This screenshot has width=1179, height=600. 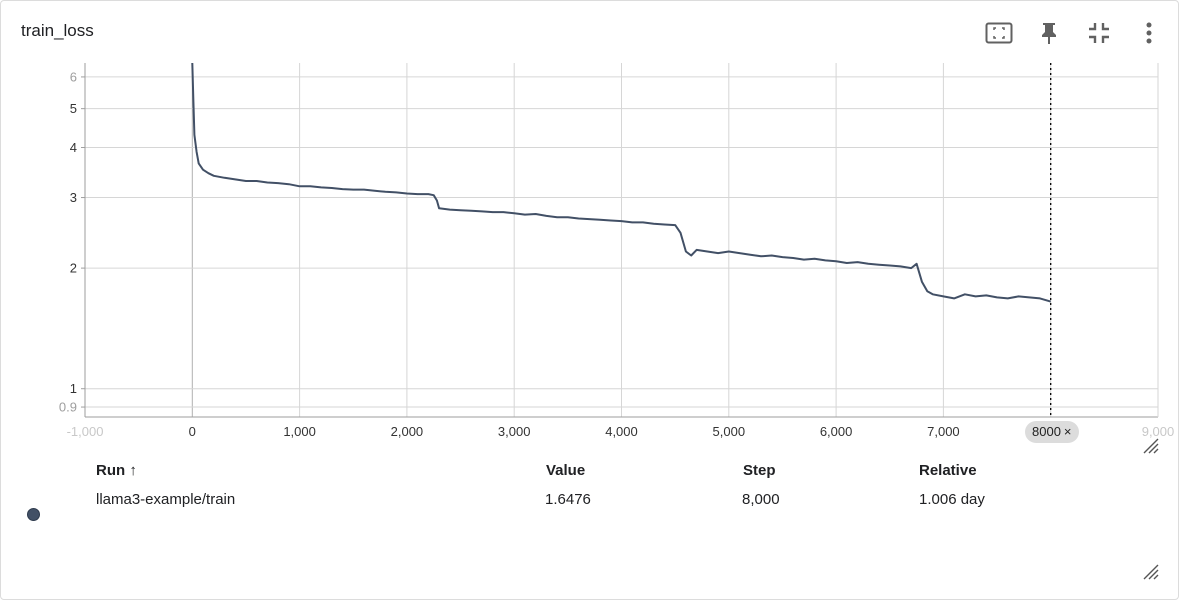 I want to click on x-tick-label: -1,000, so click(x=85, y=431).